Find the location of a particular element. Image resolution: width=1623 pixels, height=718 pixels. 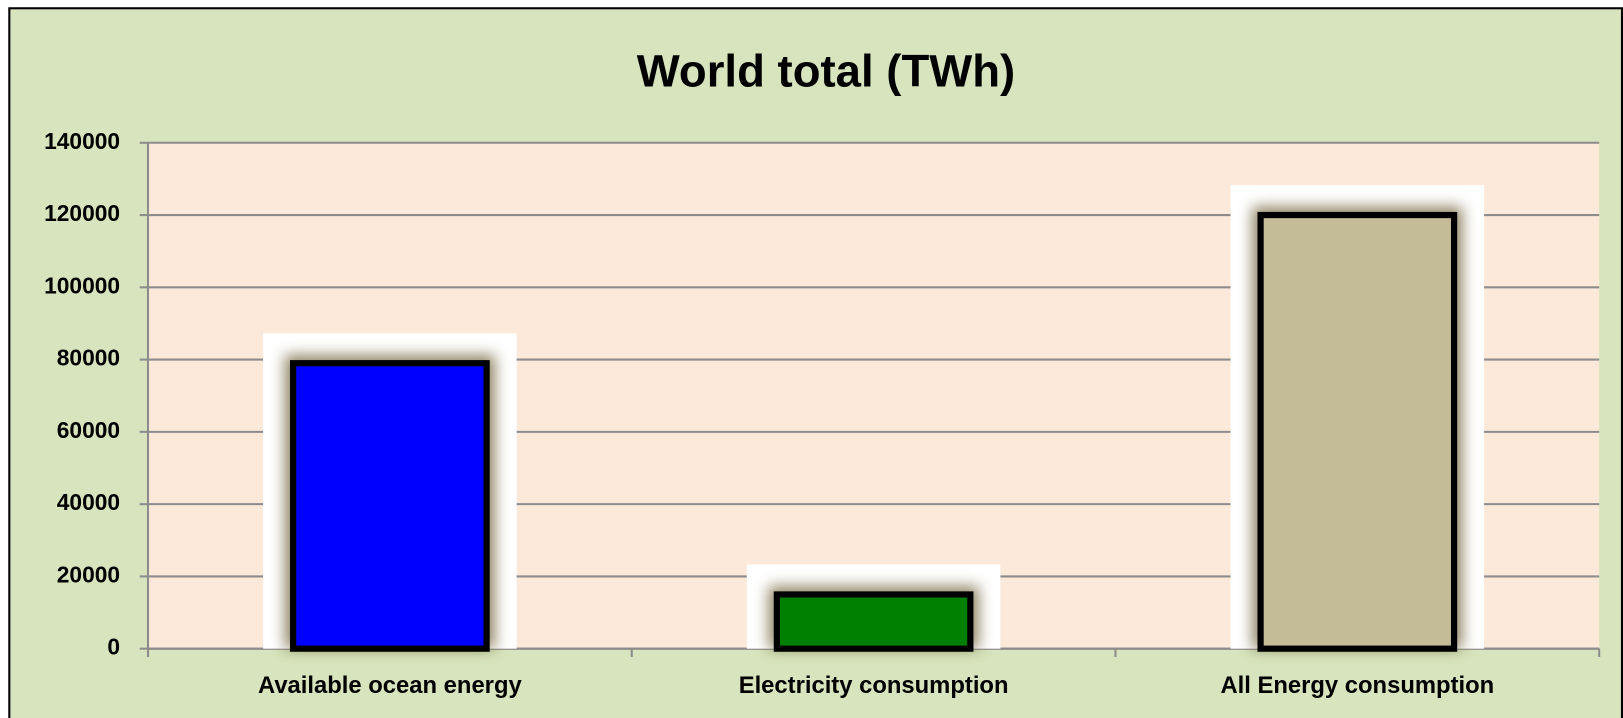

y-tick-label: 60000 is located at coordinates (88, 430).